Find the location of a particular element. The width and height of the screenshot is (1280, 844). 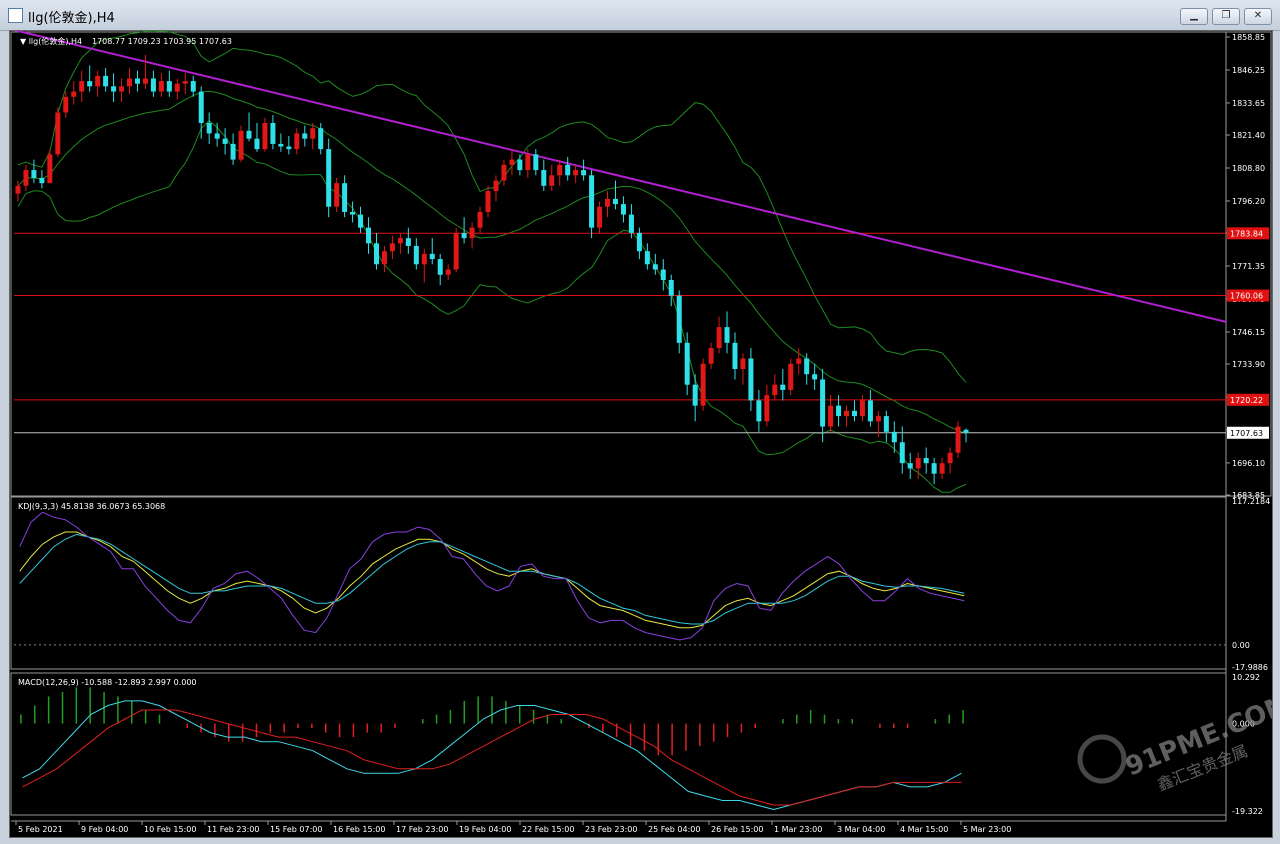

macd-tick-label: 10.292 is located at coordinates (1246, 677).